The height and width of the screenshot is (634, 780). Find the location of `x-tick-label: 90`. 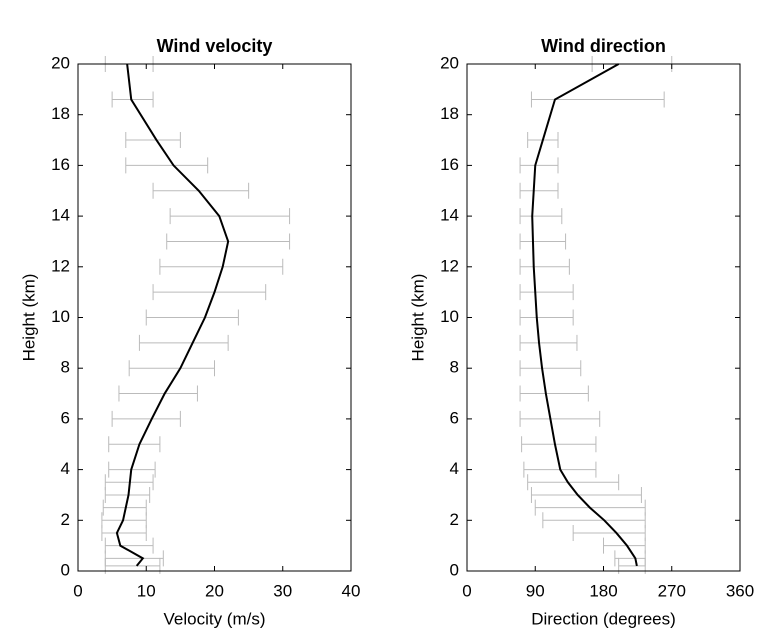

x-tick-label: 90 is located at coordinates (535, 590).